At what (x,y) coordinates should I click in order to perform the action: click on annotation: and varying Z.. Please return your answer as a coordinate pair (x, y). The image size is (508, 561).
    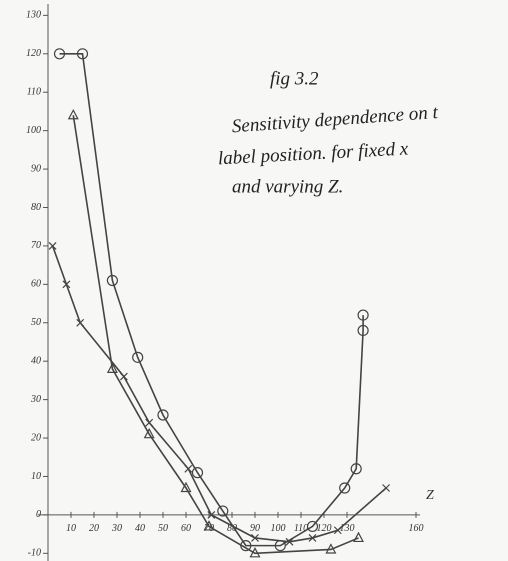
    Looking at the image, I should click on (287, 186).